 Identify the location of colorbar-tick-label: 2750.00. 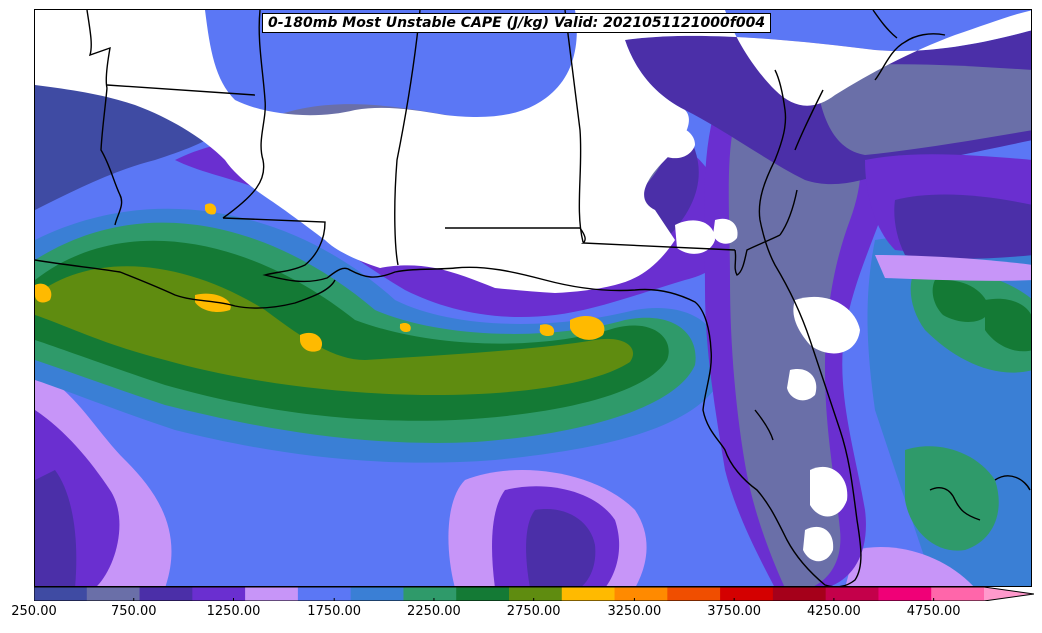
(533, 611).